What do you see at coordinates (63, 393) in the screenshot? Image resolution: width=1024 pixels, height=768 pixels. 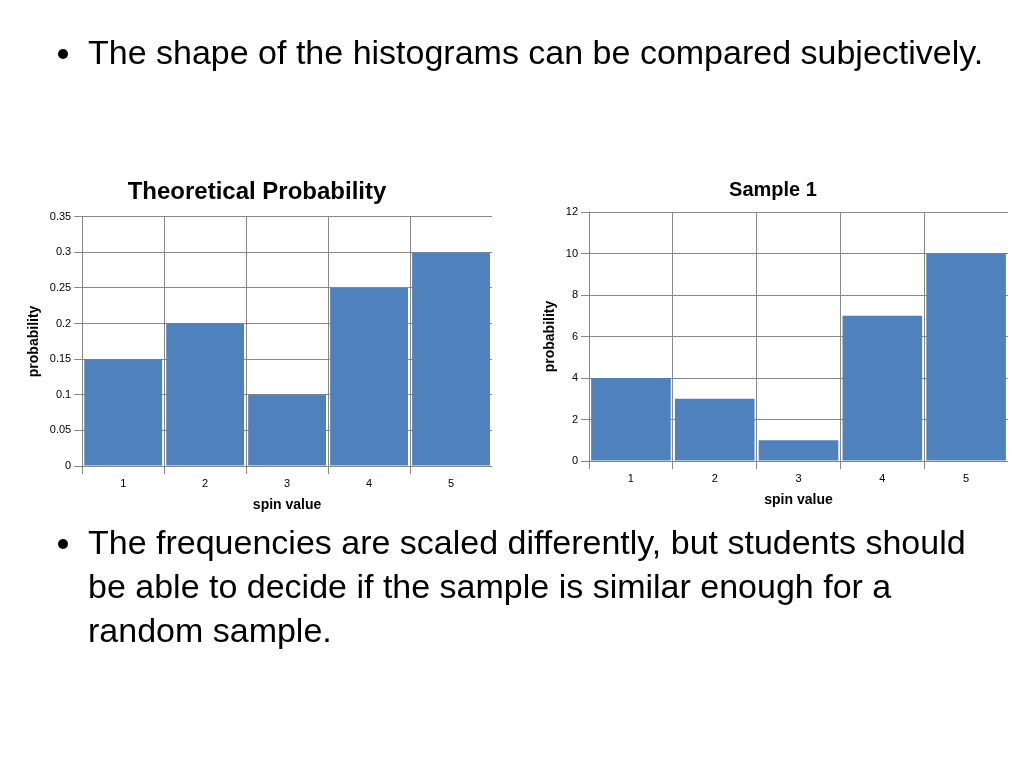 I see `y-tick-label: 0.1` at bounding box center [63, 393].